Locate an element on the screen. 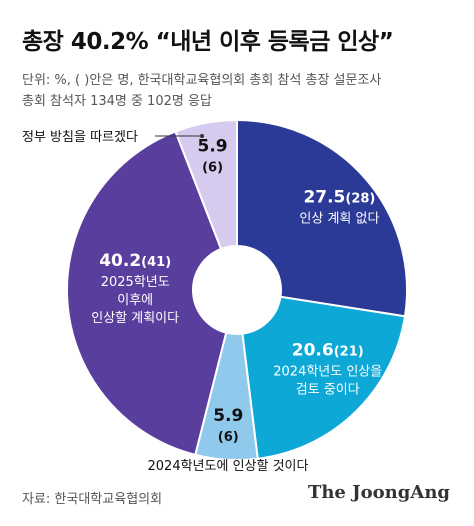 Image resolution: width=474 pixels, height=526 pixels. slice-value-label: 27.5(28) is located at coordinates (339, 198).